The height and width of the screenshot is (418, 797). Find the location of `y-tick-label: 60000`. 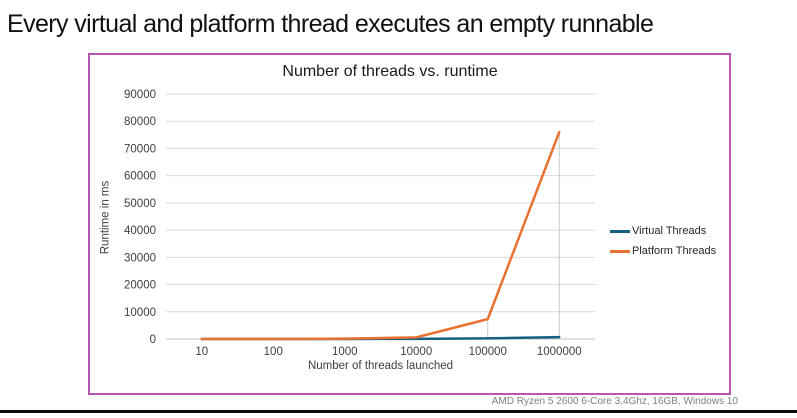

y-tick-label: 60000 is located at coordinates (140, 177).